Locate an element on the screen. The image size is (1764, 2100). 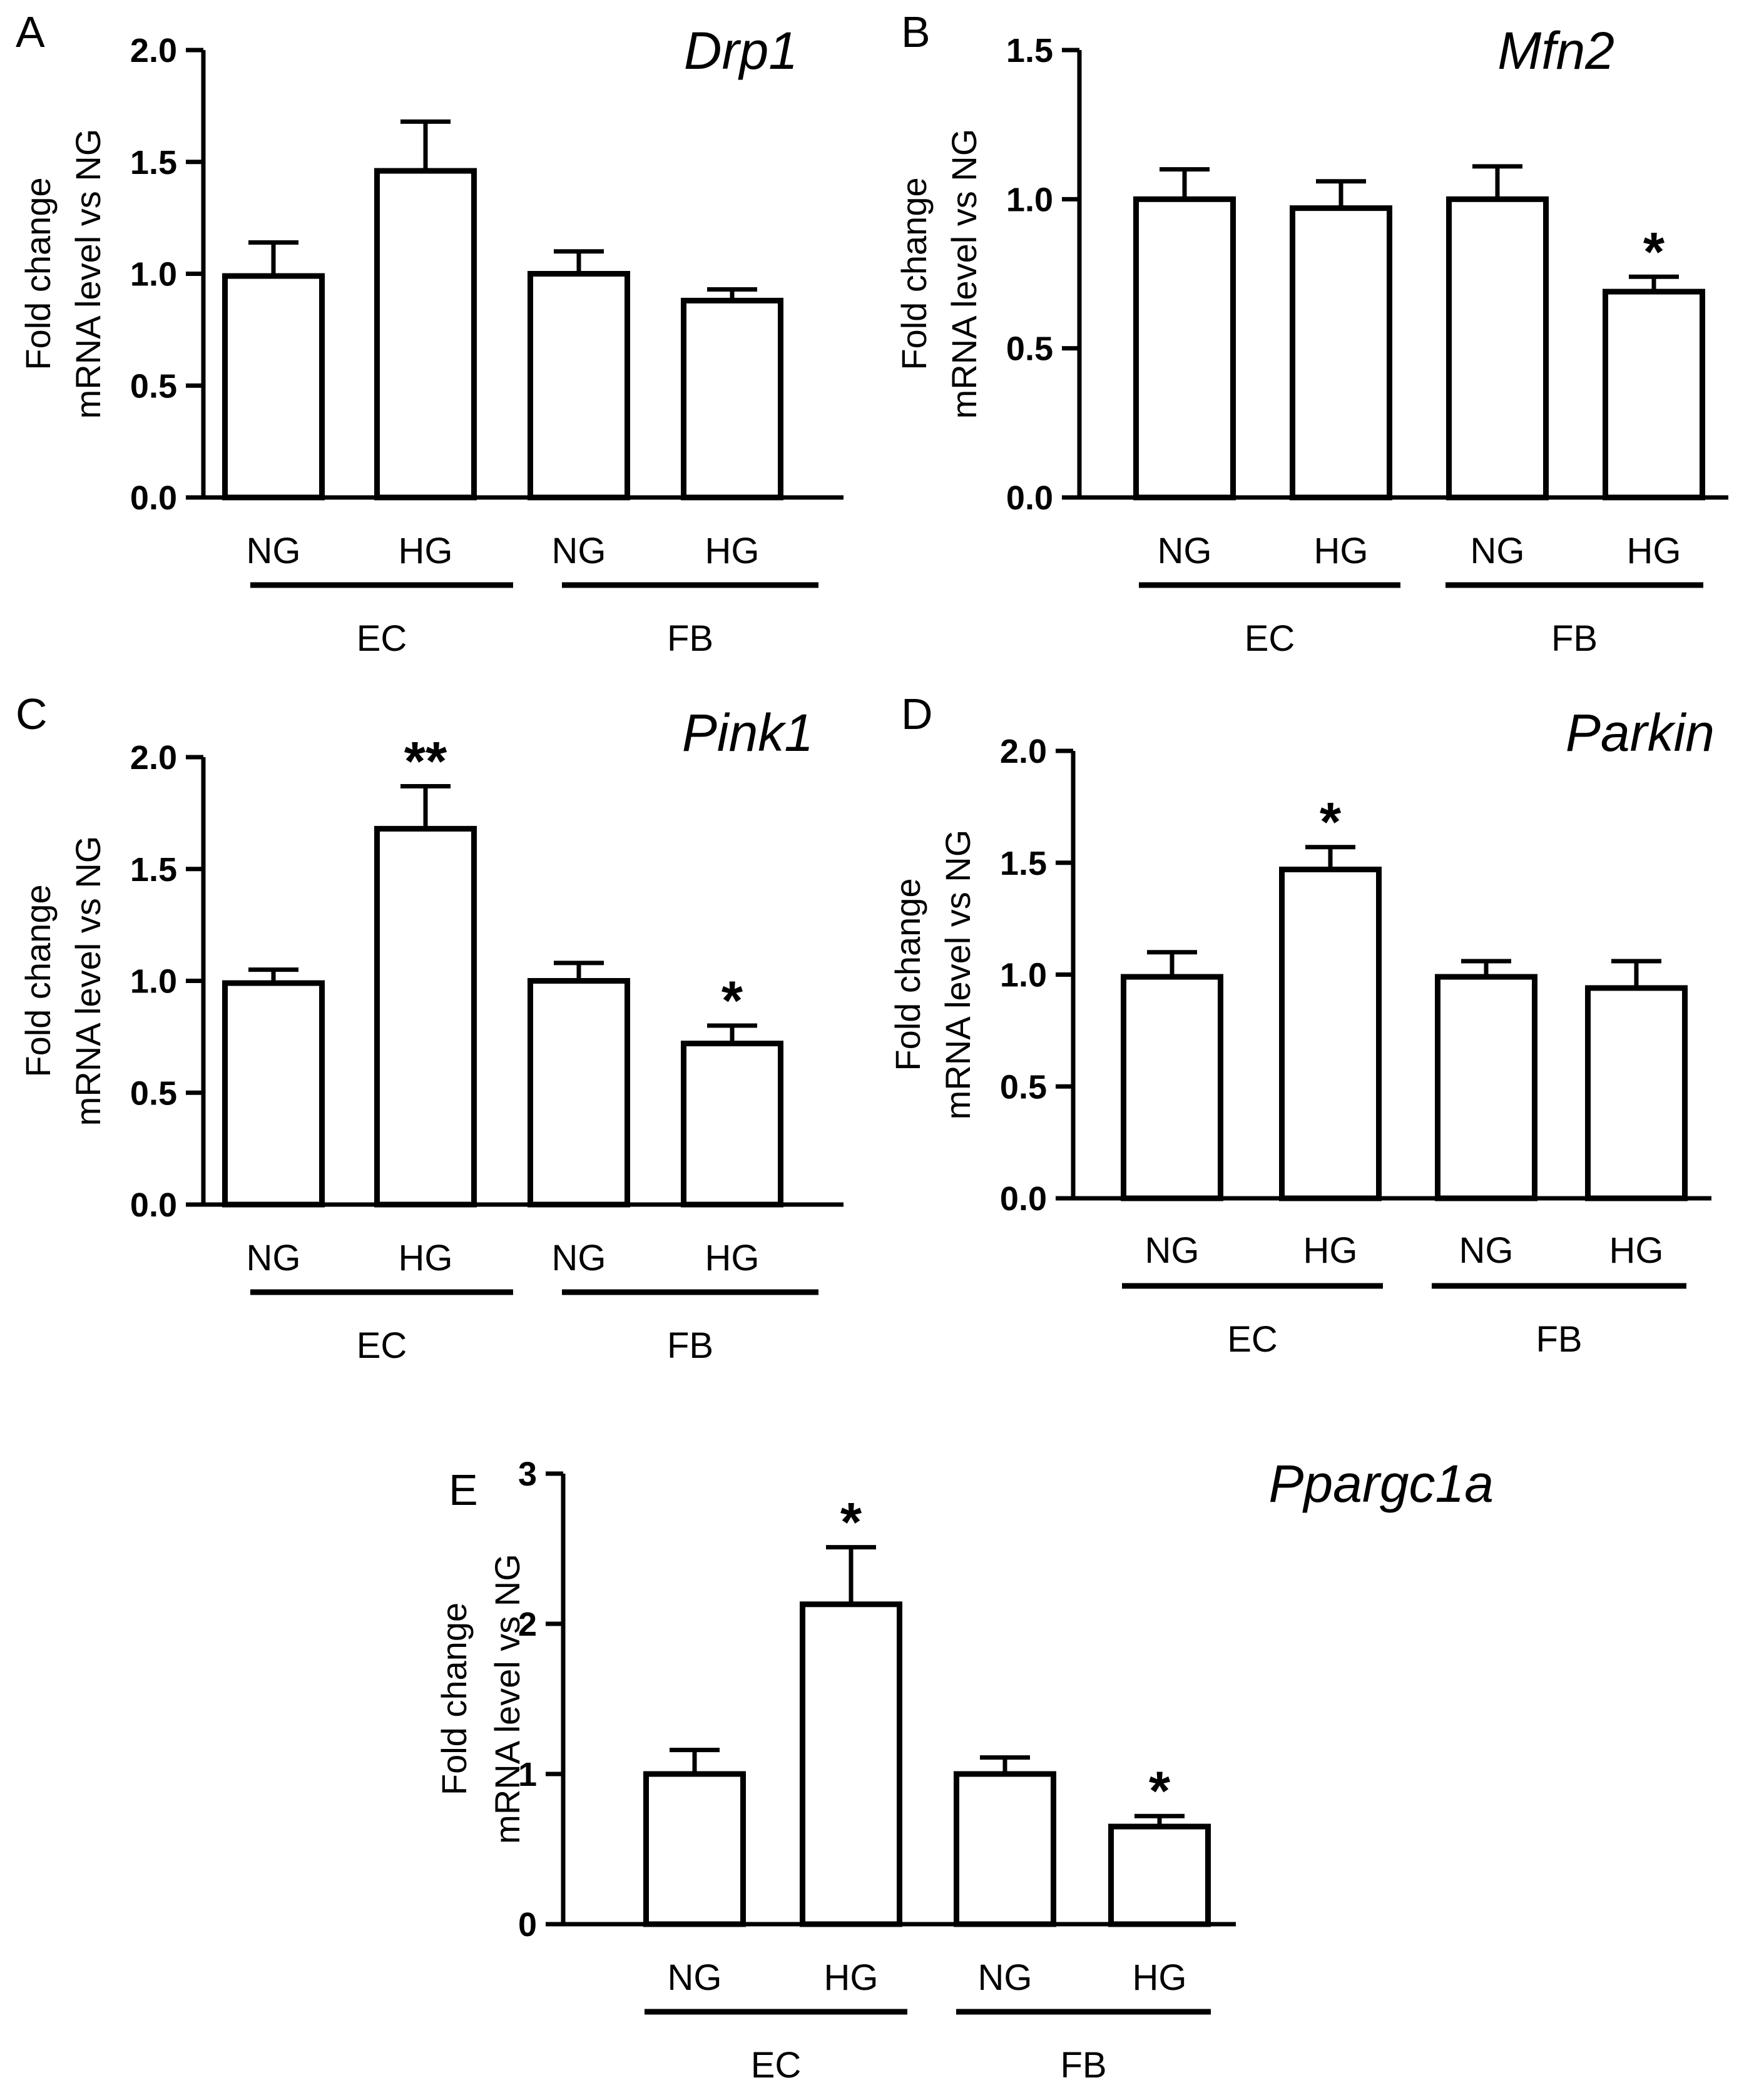
panel-letter: C is located at coordinates (32, 714).